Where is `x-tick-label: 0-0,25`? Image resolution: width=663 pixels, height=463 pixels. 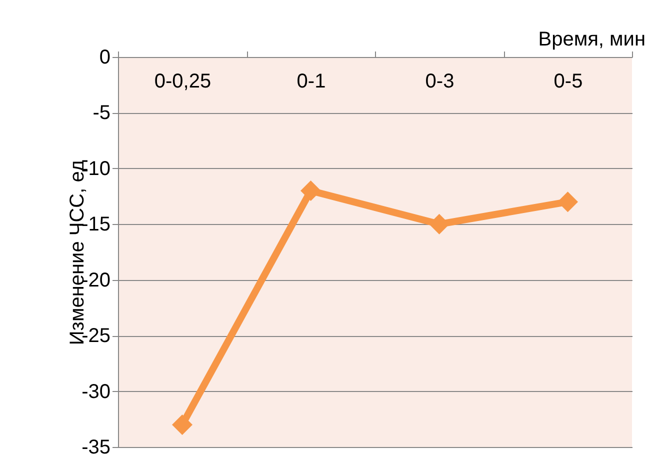
x-tick-label: 0-0,25 is located at coordinates (183, 81).